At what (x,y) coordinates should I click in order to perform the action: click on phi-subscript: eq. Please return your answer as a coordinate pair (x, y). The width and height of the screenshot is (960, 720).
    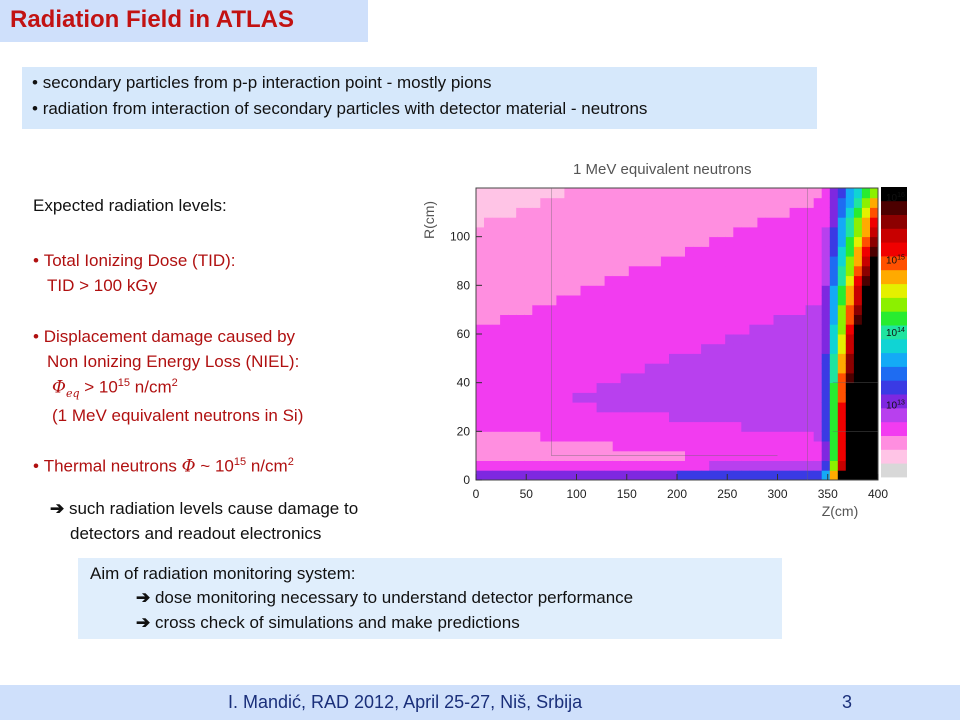
    Looking at the image, I should click on (72, 394).